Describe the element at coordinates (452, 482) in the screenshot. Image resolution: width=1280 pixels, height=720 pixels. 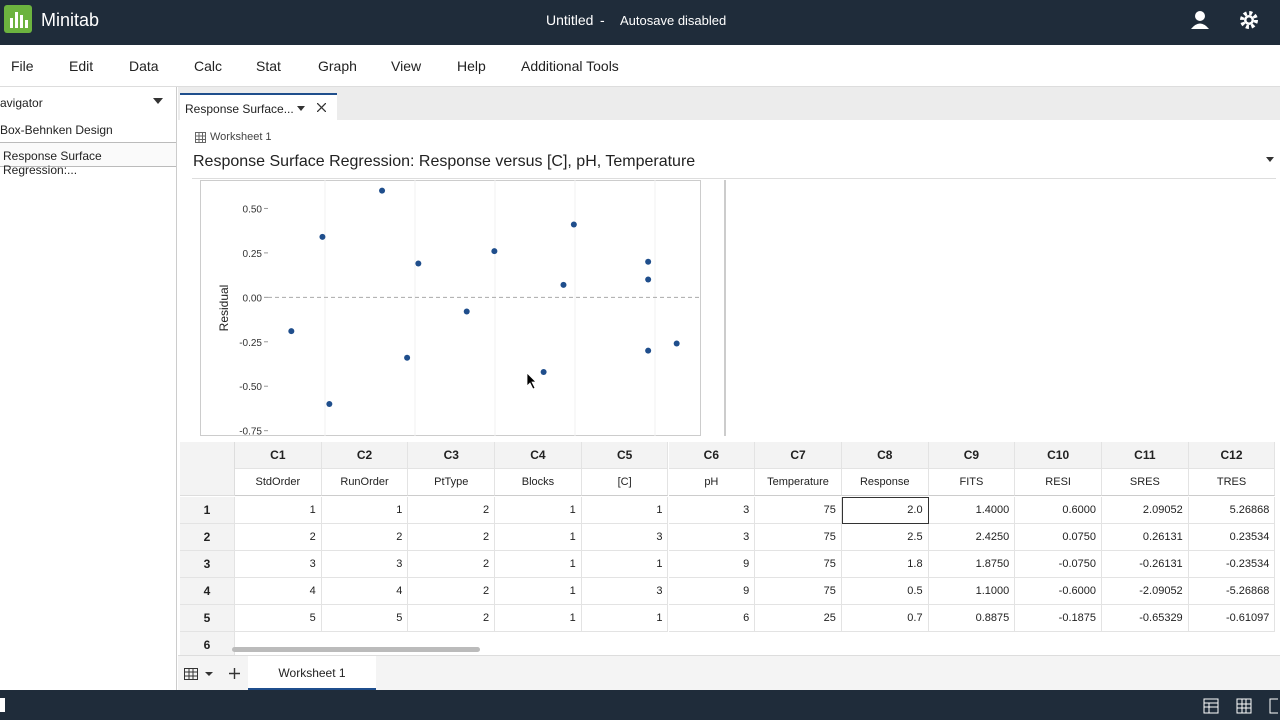
I see `column-name: PtType` at that location.